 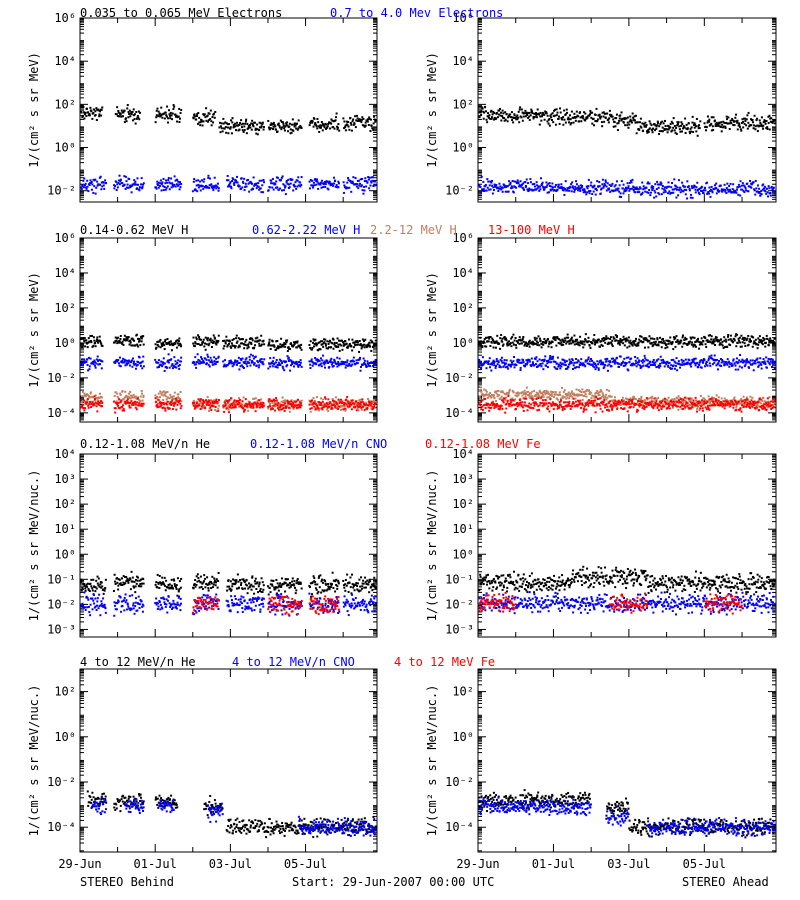 What do you see at coordinates (34, 330) in the screenshot?
I see `y-axis-label: 1/(cm² s sr MeV)` at bounding box center [34, 330].